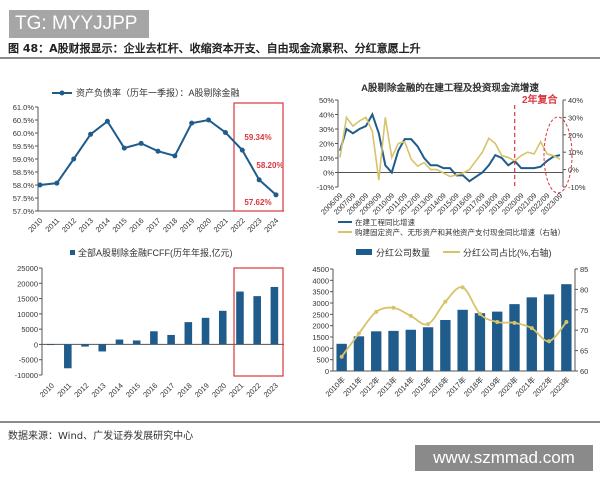  I want to click on construction-growth-line, so click(450, 147).